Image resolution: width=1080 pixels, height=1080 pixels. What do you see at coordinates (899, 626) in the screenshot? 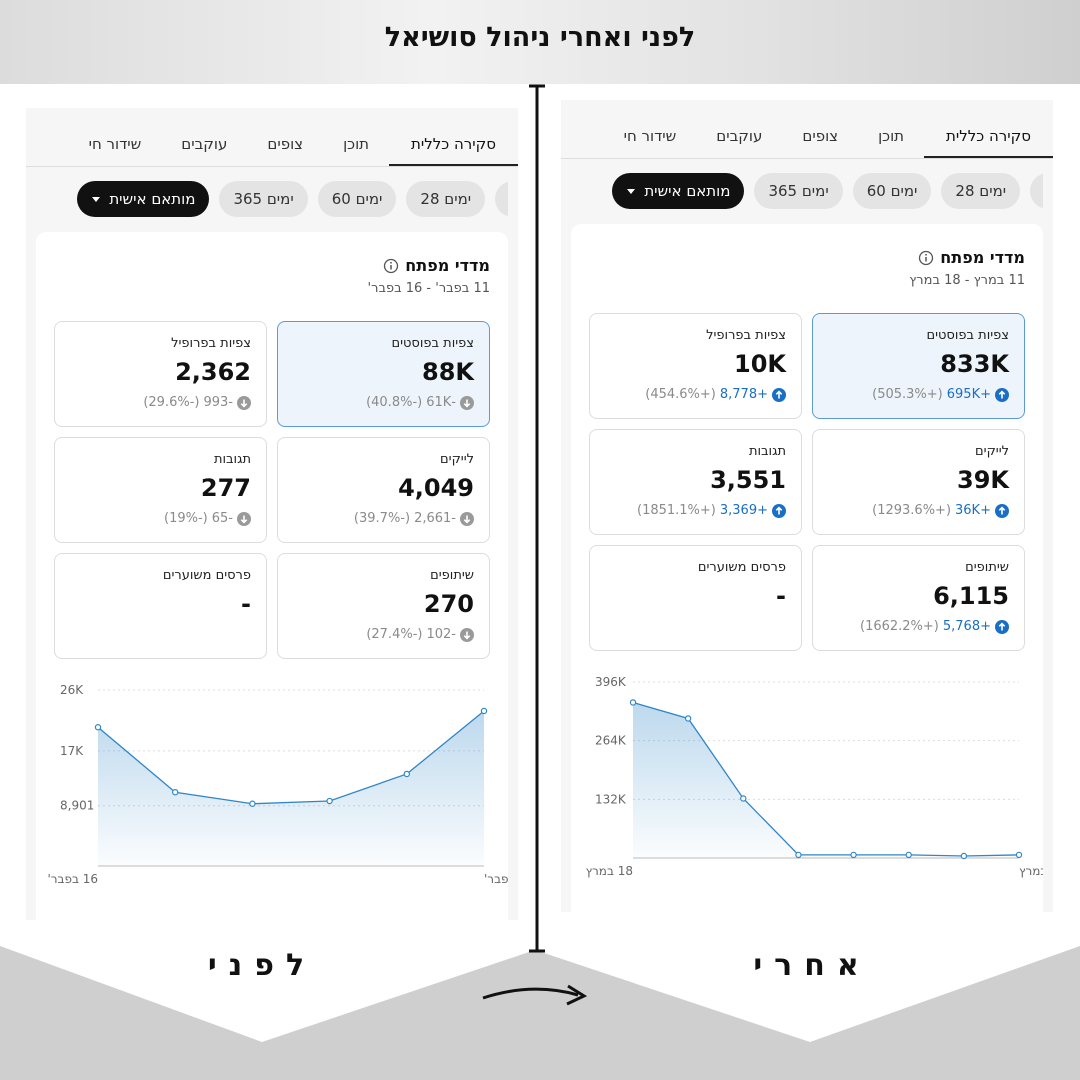
I see `metric-pct: (+1662.2%)` at bounding box center [899, 626].